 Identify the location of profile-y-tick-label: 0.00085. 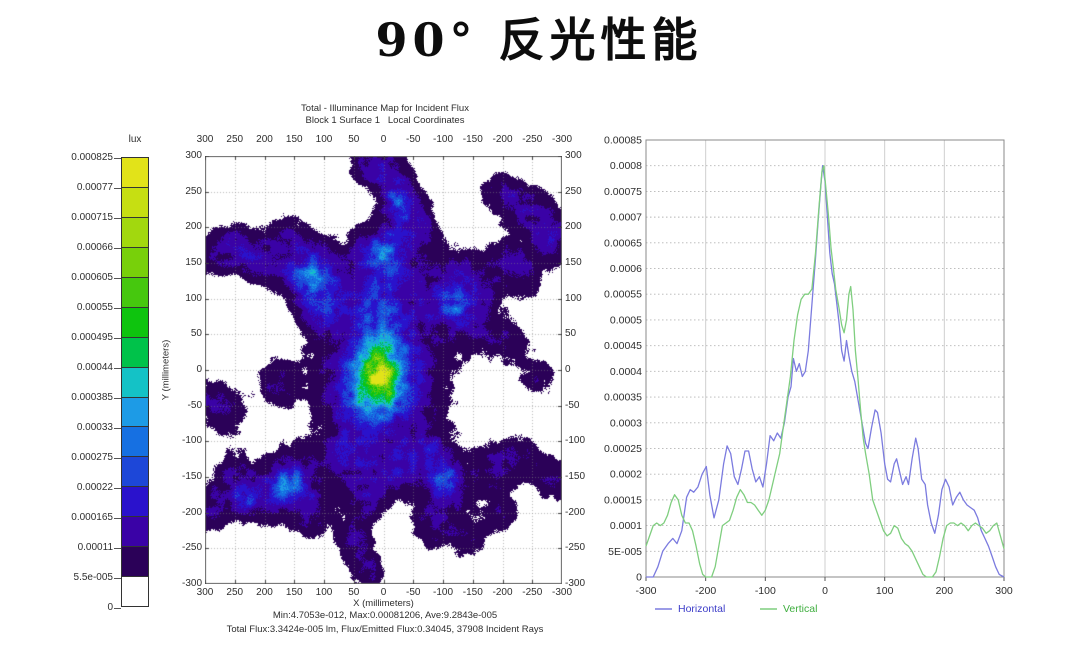
(623, 141).